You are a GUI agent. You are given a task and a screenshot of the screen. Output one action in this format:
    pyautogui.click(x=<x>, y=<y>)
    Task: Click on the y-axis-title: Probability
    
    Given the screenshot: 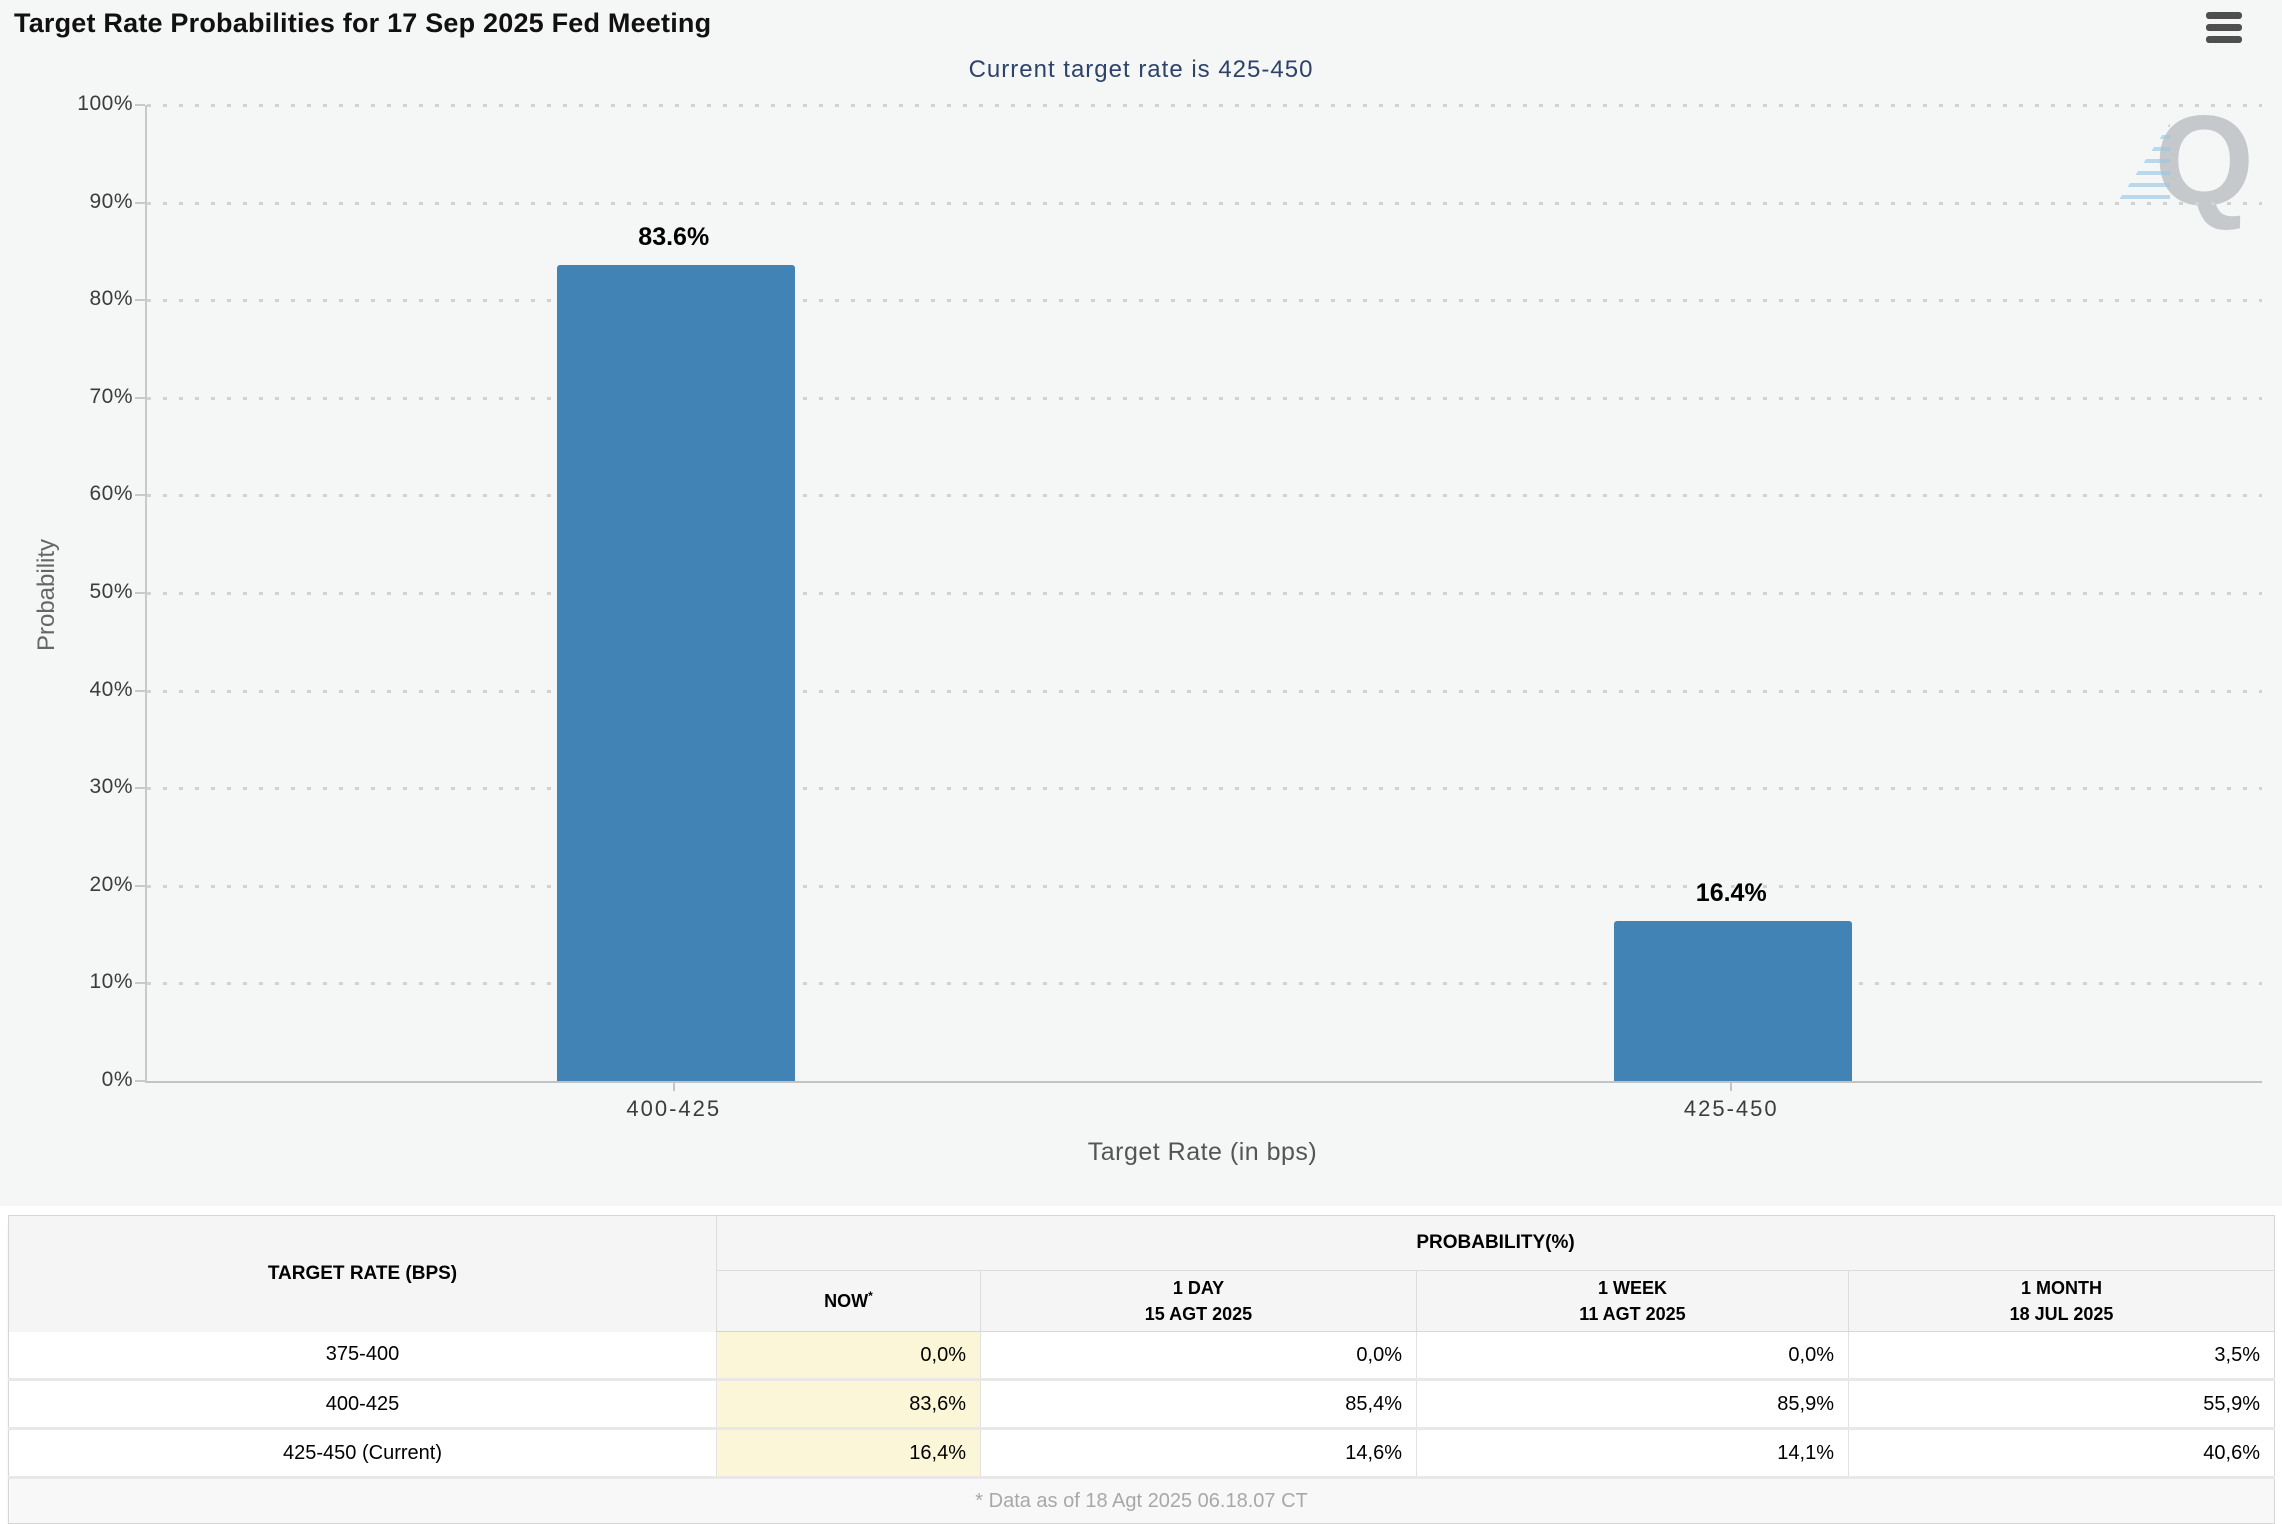 What is the action you would take?
    pyautogui.click(x=46, y=595)
    